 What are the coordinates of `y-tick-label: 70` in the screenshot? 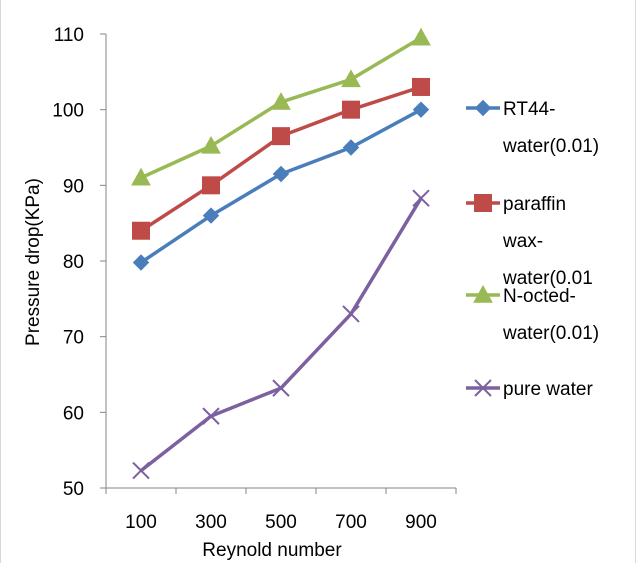 It's located at (73, 338).